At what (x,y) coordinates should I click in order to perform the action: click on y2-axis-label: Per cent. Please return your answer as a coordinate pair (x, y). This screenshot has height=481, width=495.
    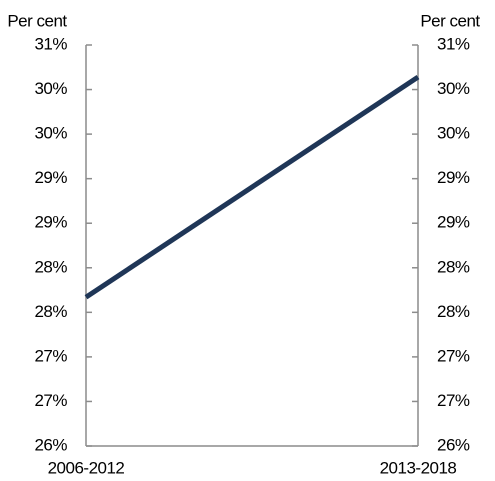
    Looking at the image, I should click on (450, 20).